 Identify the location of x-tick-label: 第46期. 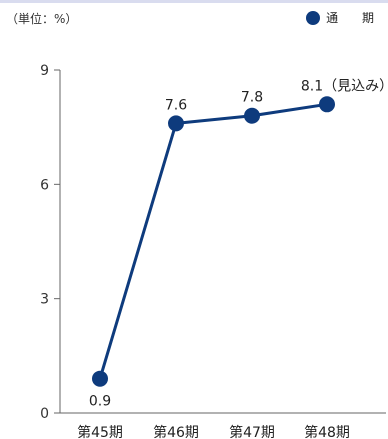
(176, 431).